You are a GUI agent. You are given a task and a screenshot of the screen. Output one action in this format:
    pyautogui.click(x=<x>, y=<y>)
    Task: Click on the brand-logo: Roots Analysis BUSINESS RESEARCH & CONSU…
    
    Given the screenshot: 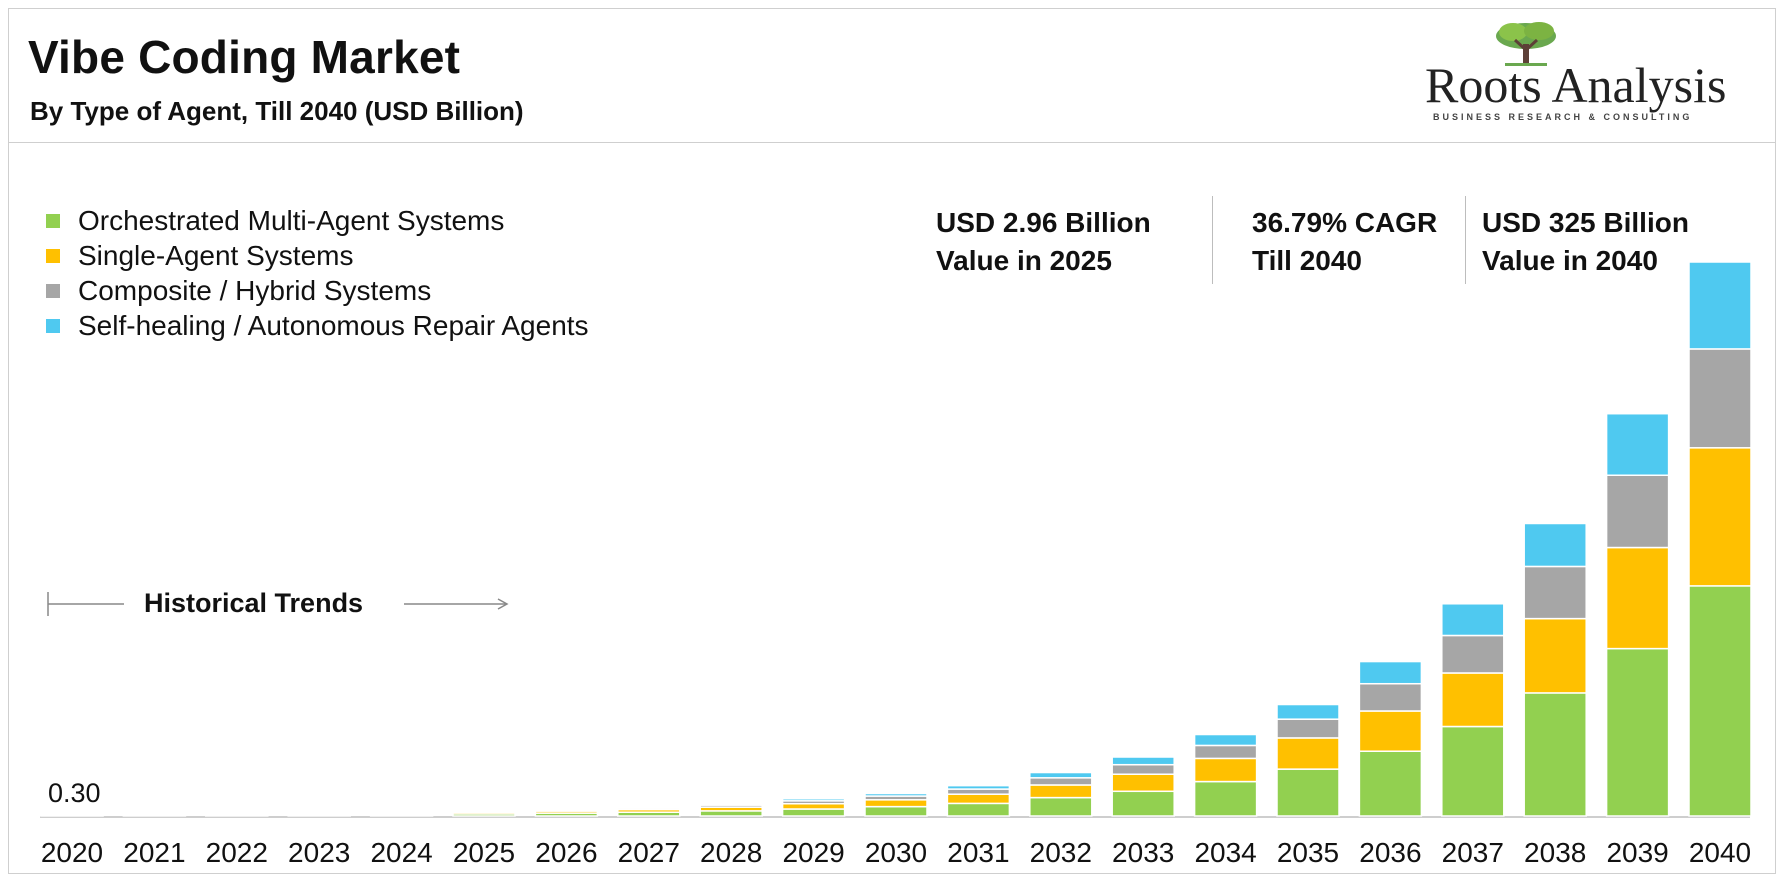 What is the action you would take?
    pyautogui.click(x=1590, y=75)
    